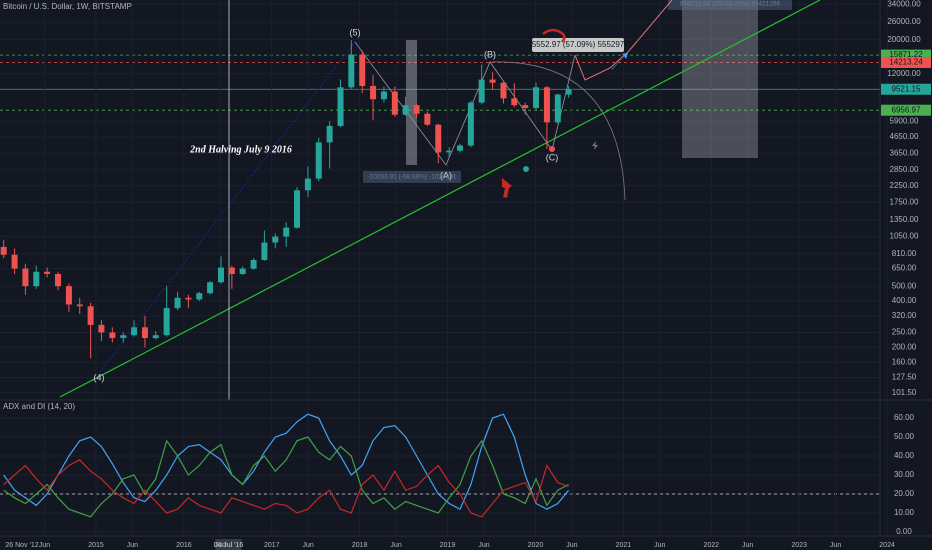  What do you see at coordinates (904, 377) in the screenshot?
I see `y-tick-label: 127.50` at bounding box center [904, 377].